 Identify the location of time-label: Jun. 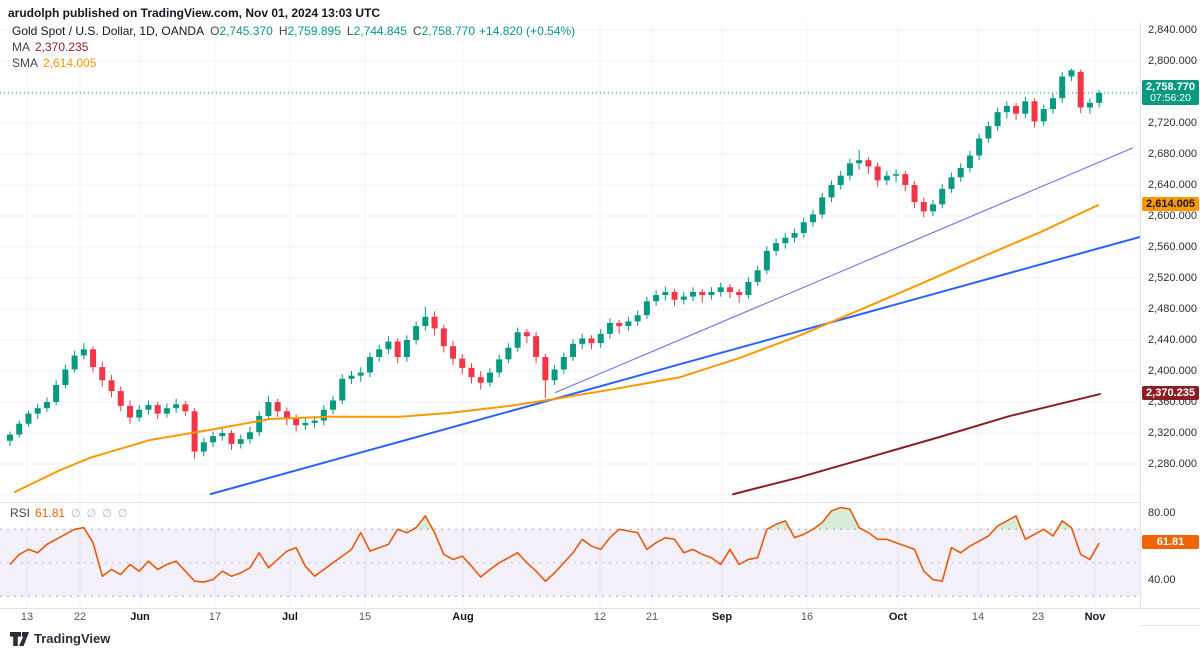
(140, 617).